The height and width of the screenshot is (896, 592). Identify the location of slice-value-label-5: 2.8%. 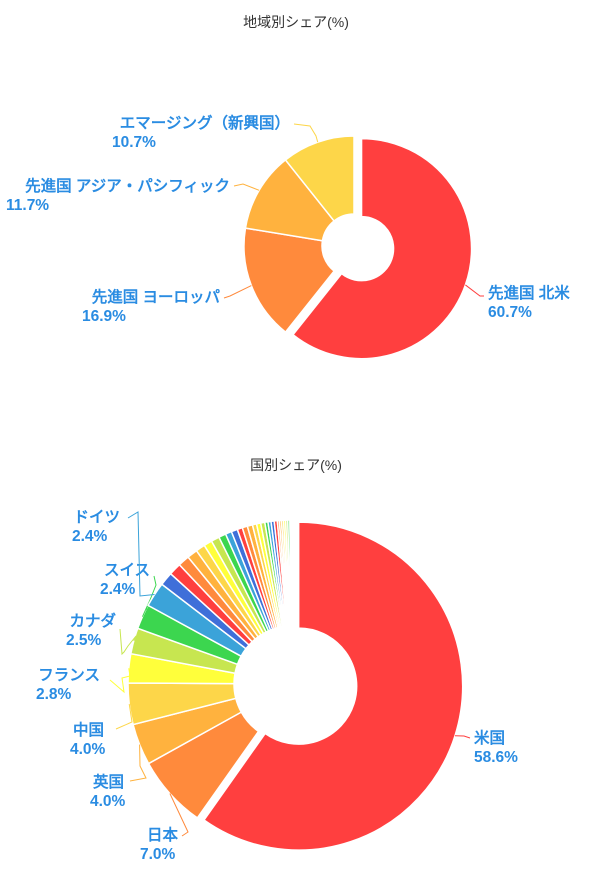
(54, 694).